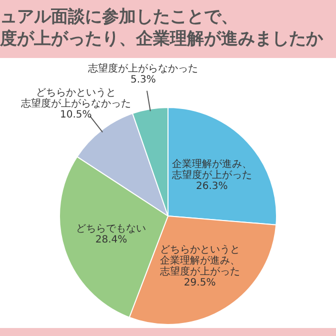 The height and width of the screenshot is (336, 336). What do you see at coordinates (143, 80) in the screenshot?
I see `data-label: 5.3%` at bounding box center [143, 80].